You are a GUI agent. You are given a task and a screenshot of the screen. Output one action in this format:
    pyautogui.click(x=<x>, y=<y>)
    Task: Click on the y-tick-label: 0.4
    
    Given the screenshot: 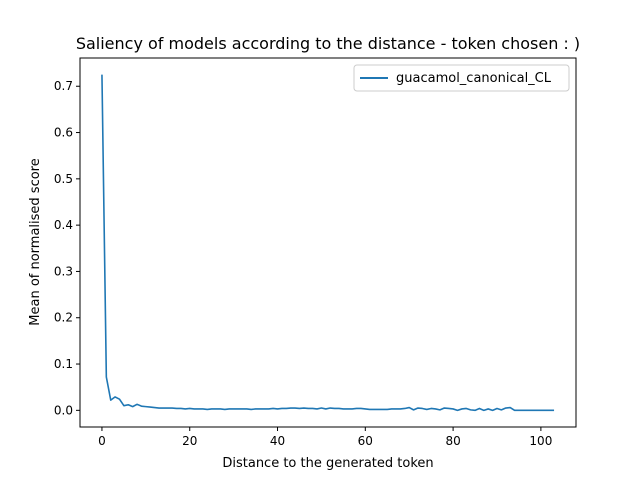 What is the action you would take?
    pyautogui.click(x=63, y=225)
    